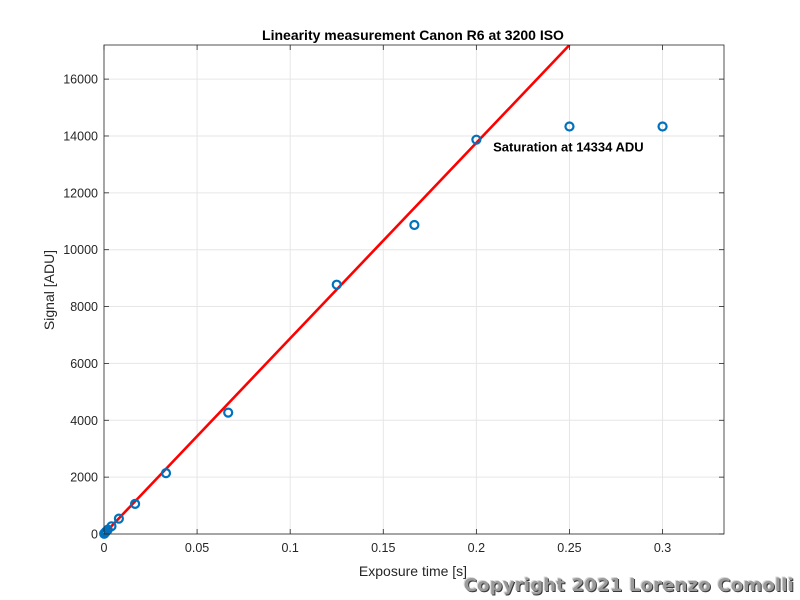 This screenshot has width=800, height=600. What do you see at coordinates (569, 548) in the screenshot?
I see `x-tick-label: 0.25` at bounding box center [569, 548].